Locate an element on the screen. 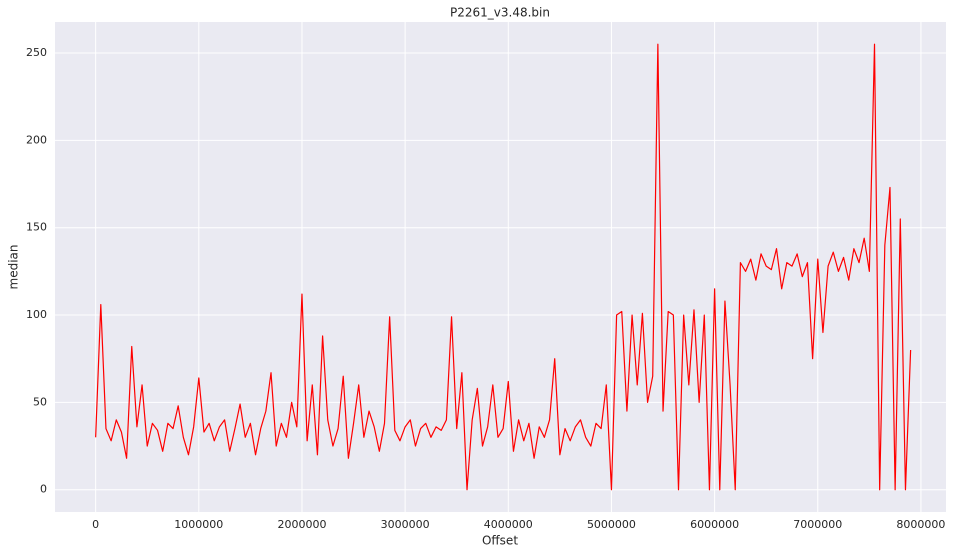 This screenshot has height=560, width=954. y-tick-label: 150 is located at coordinates (36, 227).